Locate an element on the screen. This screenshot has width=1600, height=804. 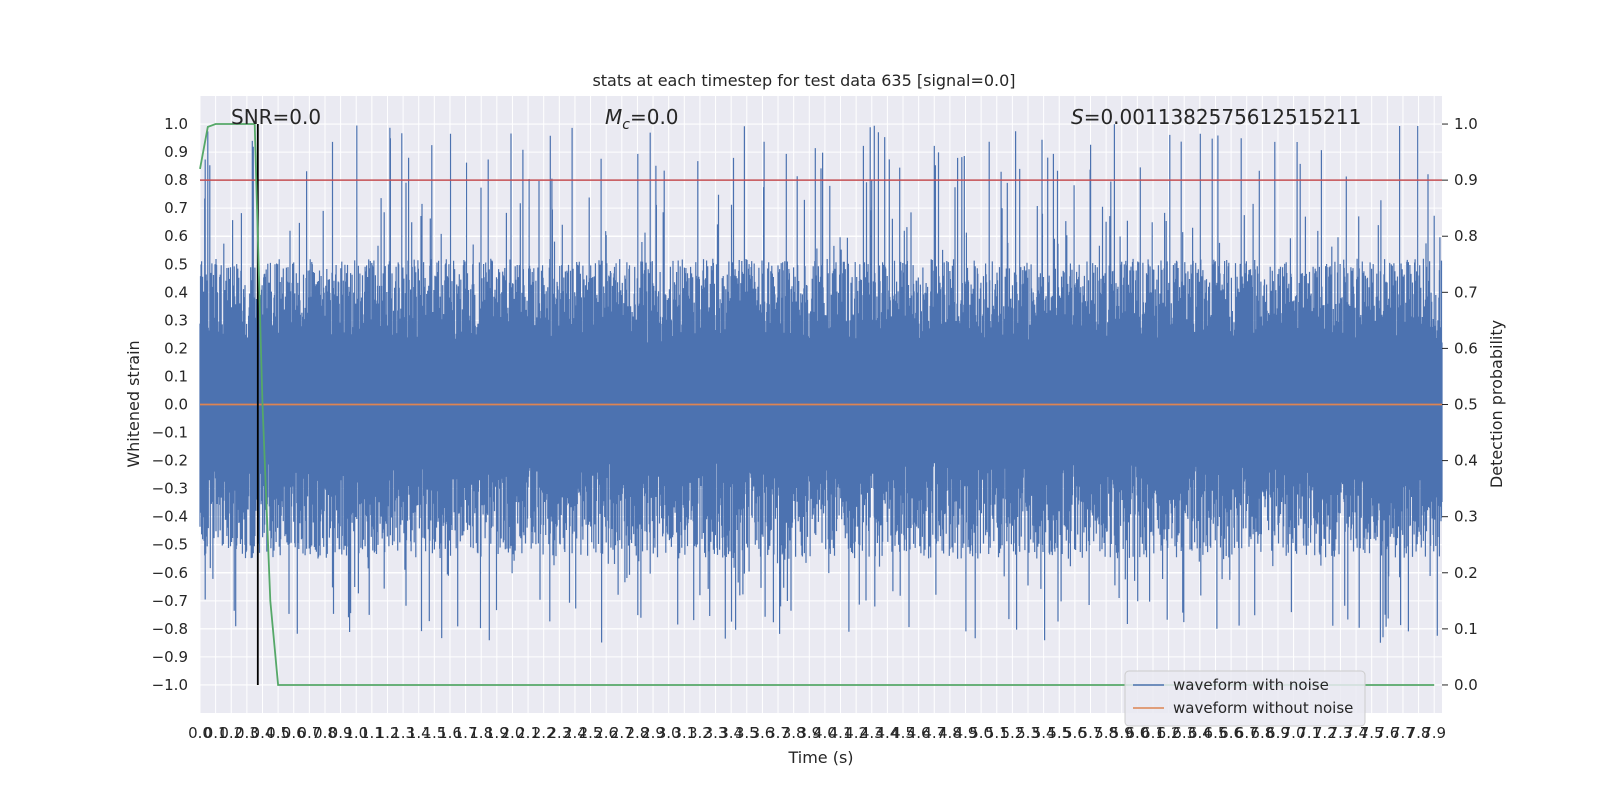
x-tick-label: 7.8 is located at coordinates (1419, 733).